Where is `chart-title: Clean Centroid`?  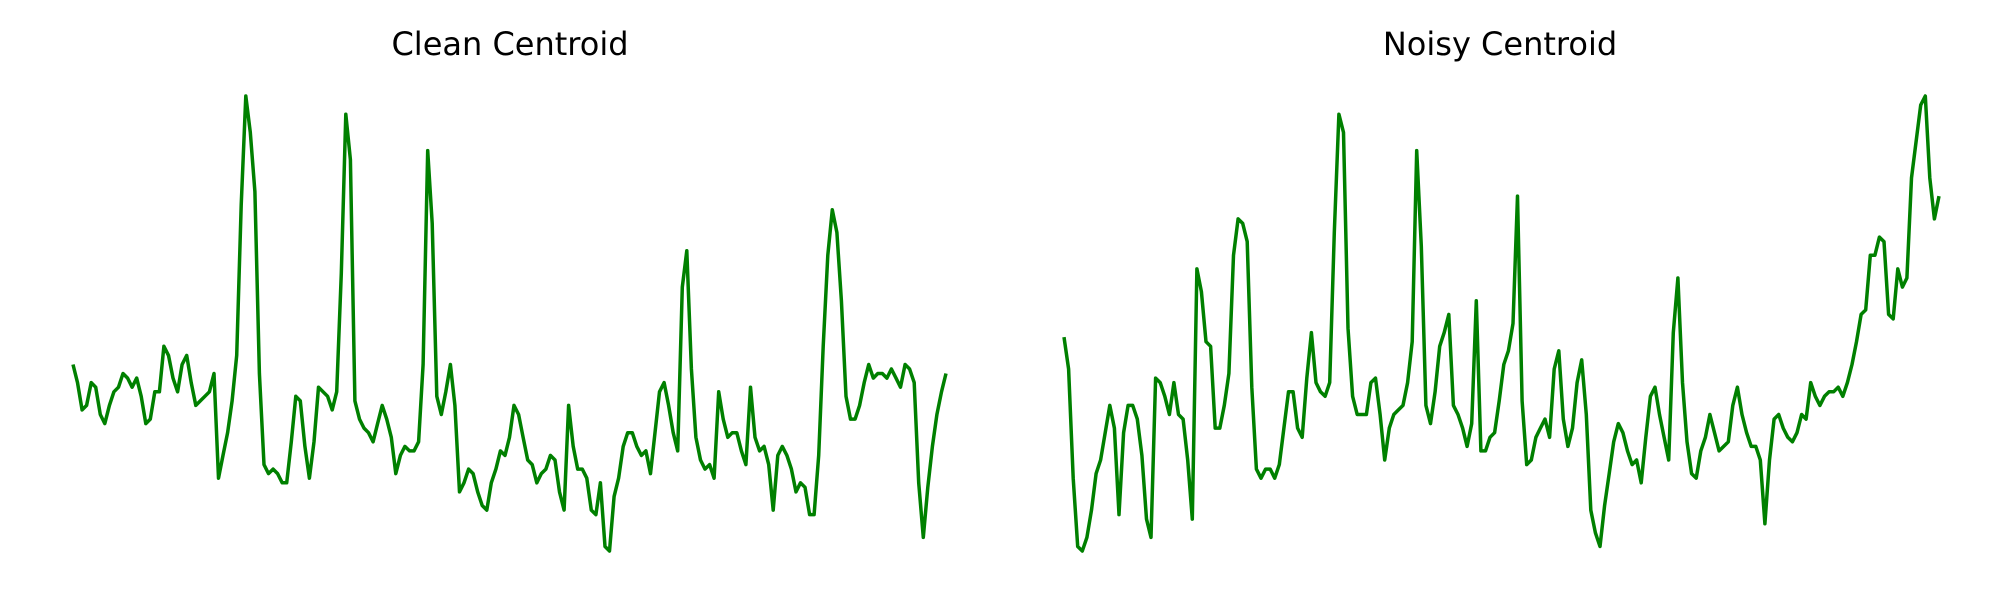 chart-title: Clean Centroid is located at coordinates (509, 44).